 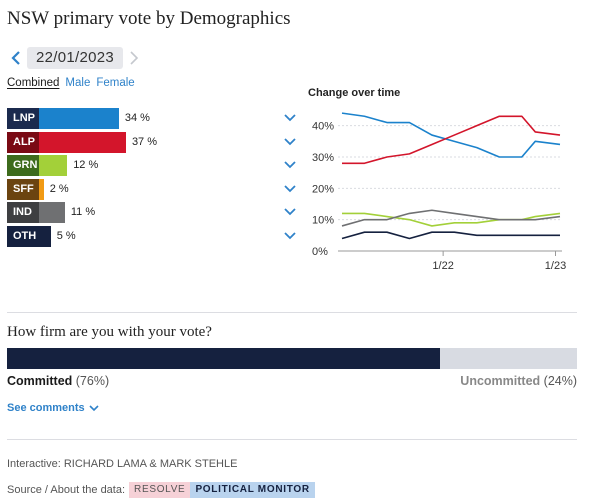 I want to click on y-tick-label: 30%, so click(x=323, y=158).